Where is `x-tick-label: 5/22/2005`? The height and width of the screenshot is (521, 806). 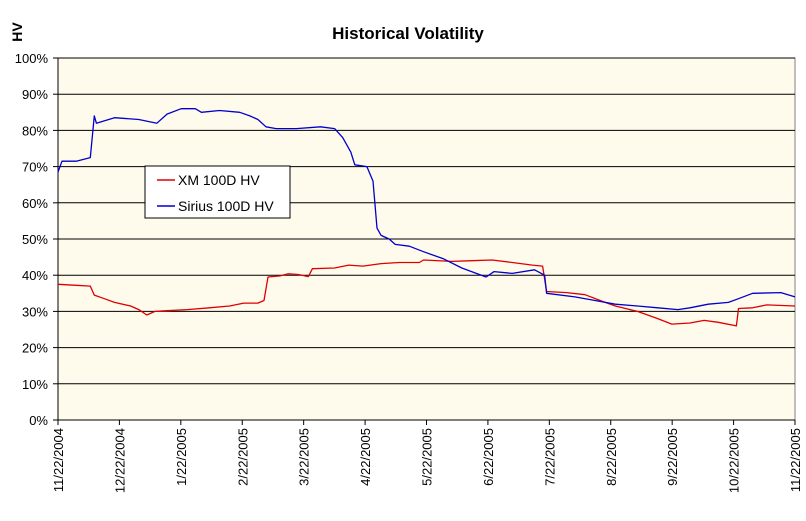
x-tick-label: 5/22/2005 is located at coordinates (427, 457).